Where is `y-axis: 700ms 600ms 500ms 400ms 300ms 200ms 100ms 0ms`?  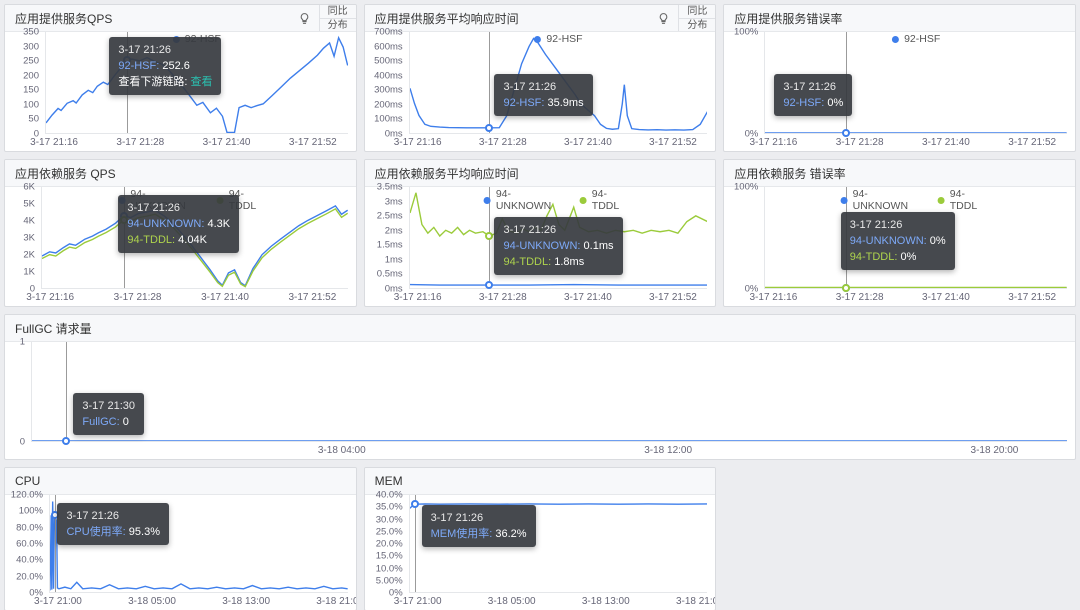 y-axis: 700ms 600ms 500ms 400ms 300ms 200ms 100ms 0ms is located at coordinates (387, 83).